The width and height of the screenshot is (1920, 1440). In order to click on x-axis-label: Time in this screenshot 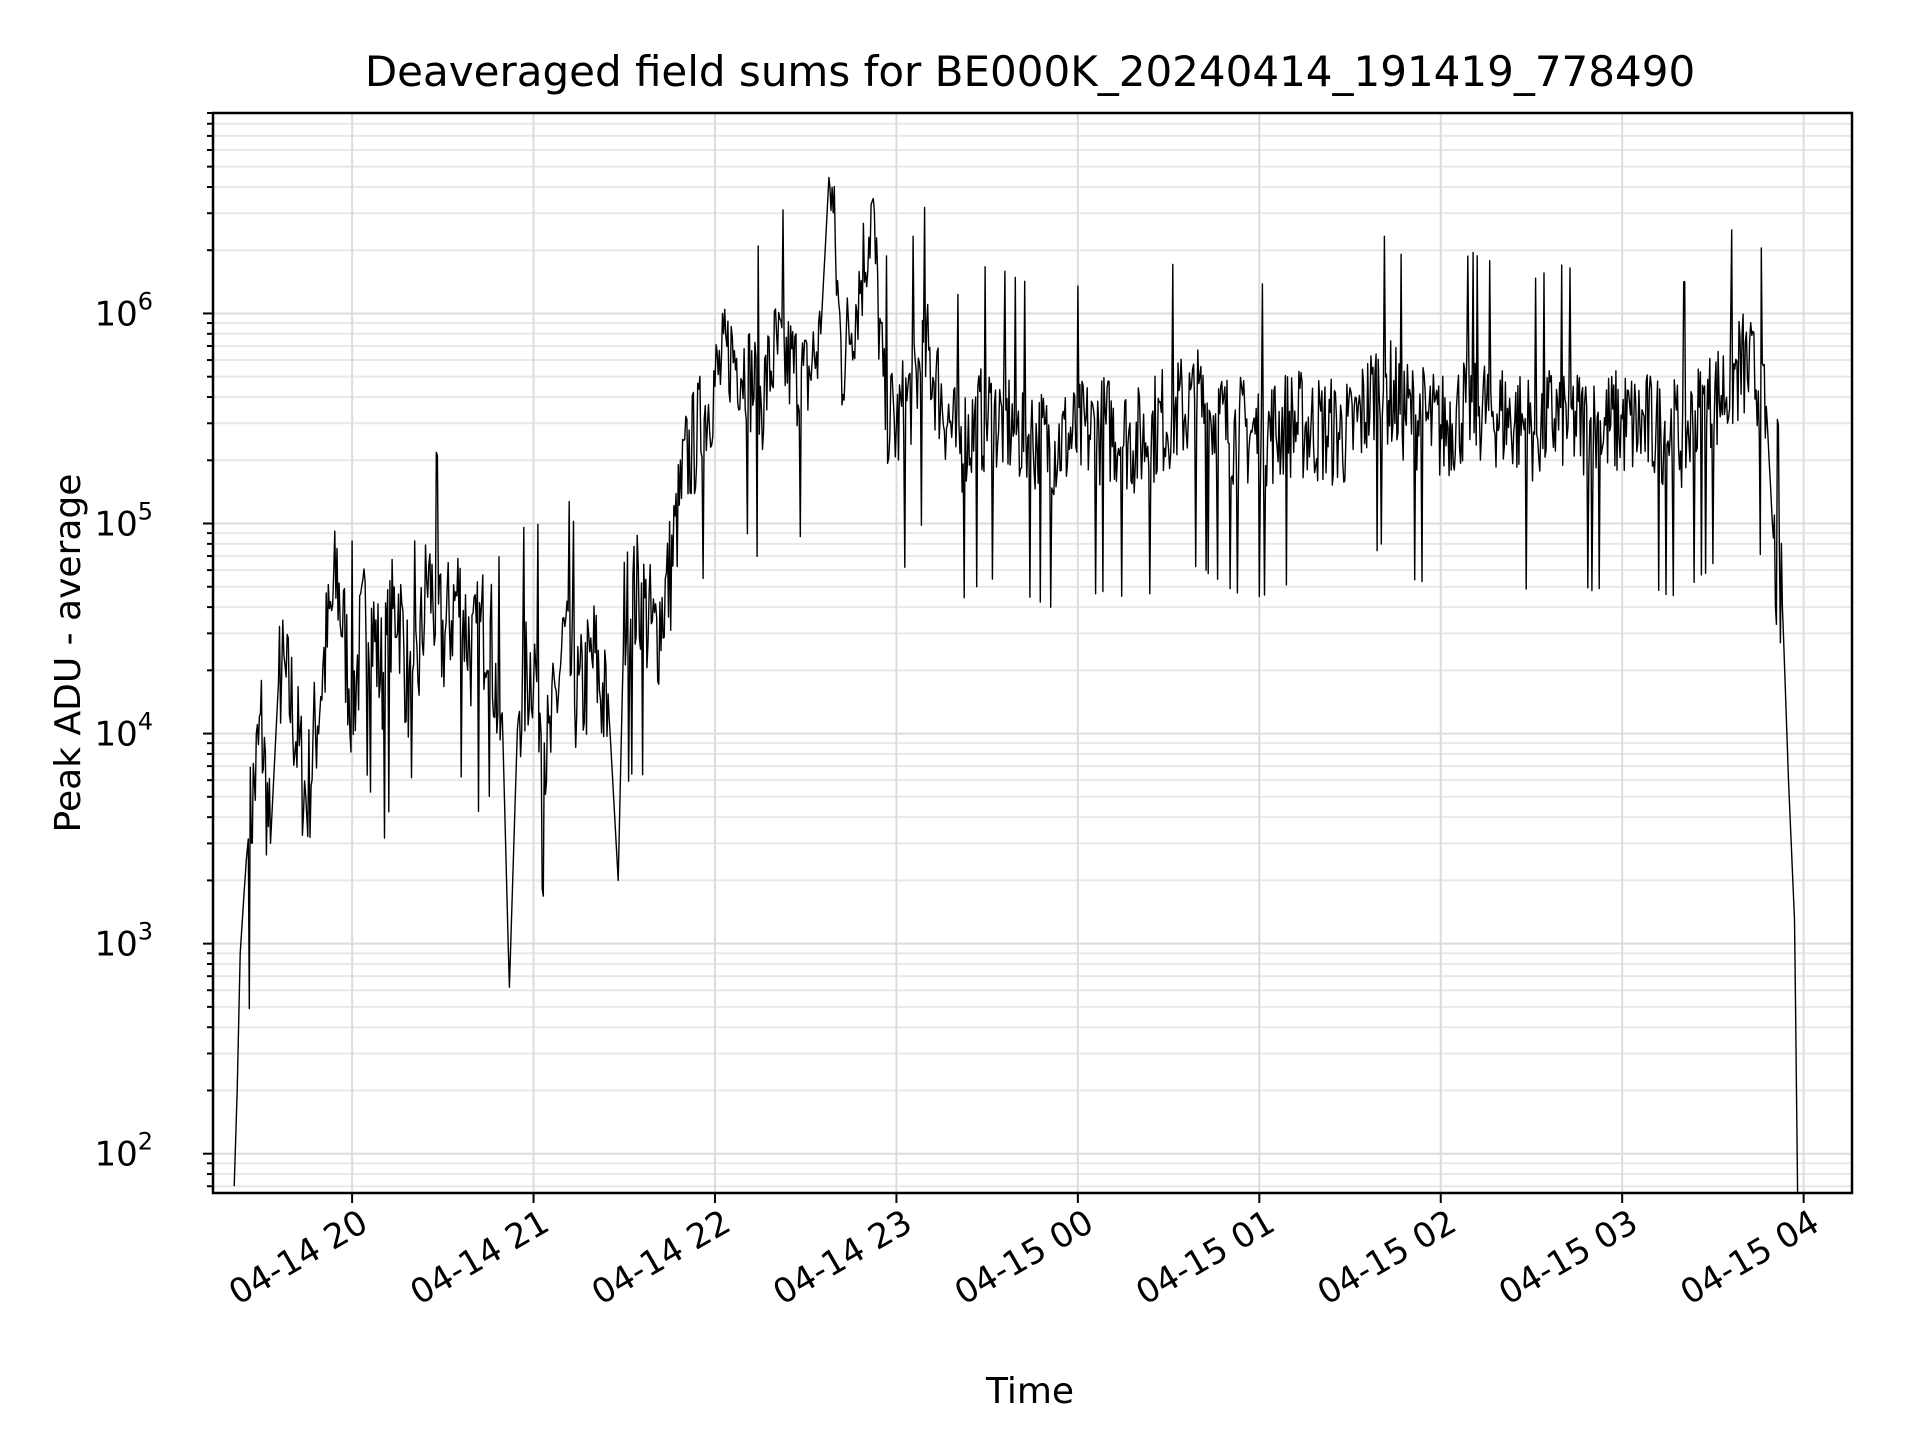, I will do `click(1029, 1391)`.